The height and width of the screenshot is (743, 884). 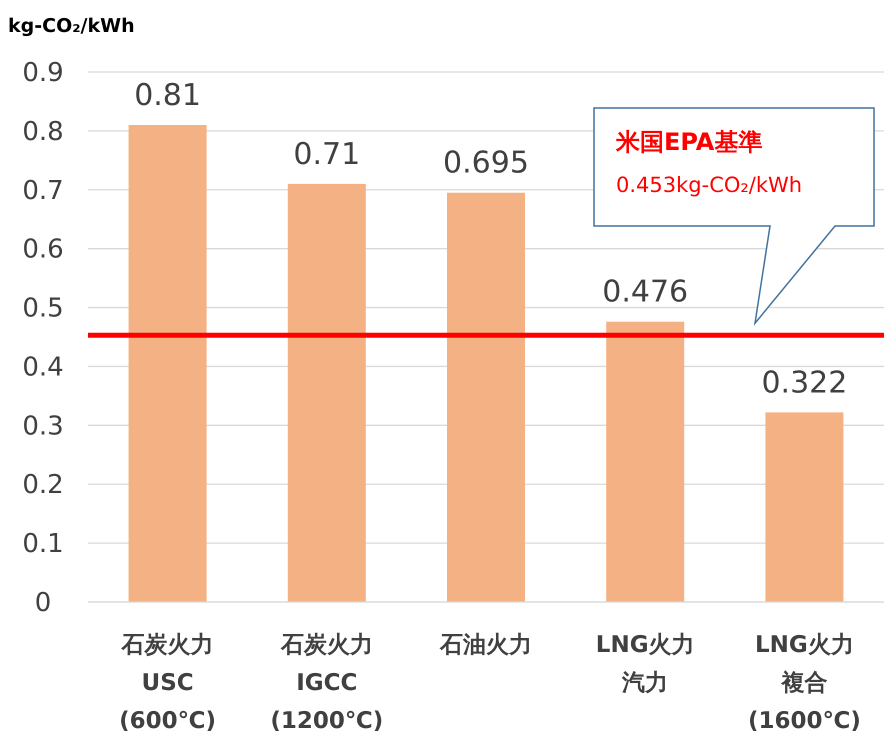 I want to click on ref-line-label: 米国EPA基準 0.453kg-CO₂/kWh, so click(x=708, y=162).